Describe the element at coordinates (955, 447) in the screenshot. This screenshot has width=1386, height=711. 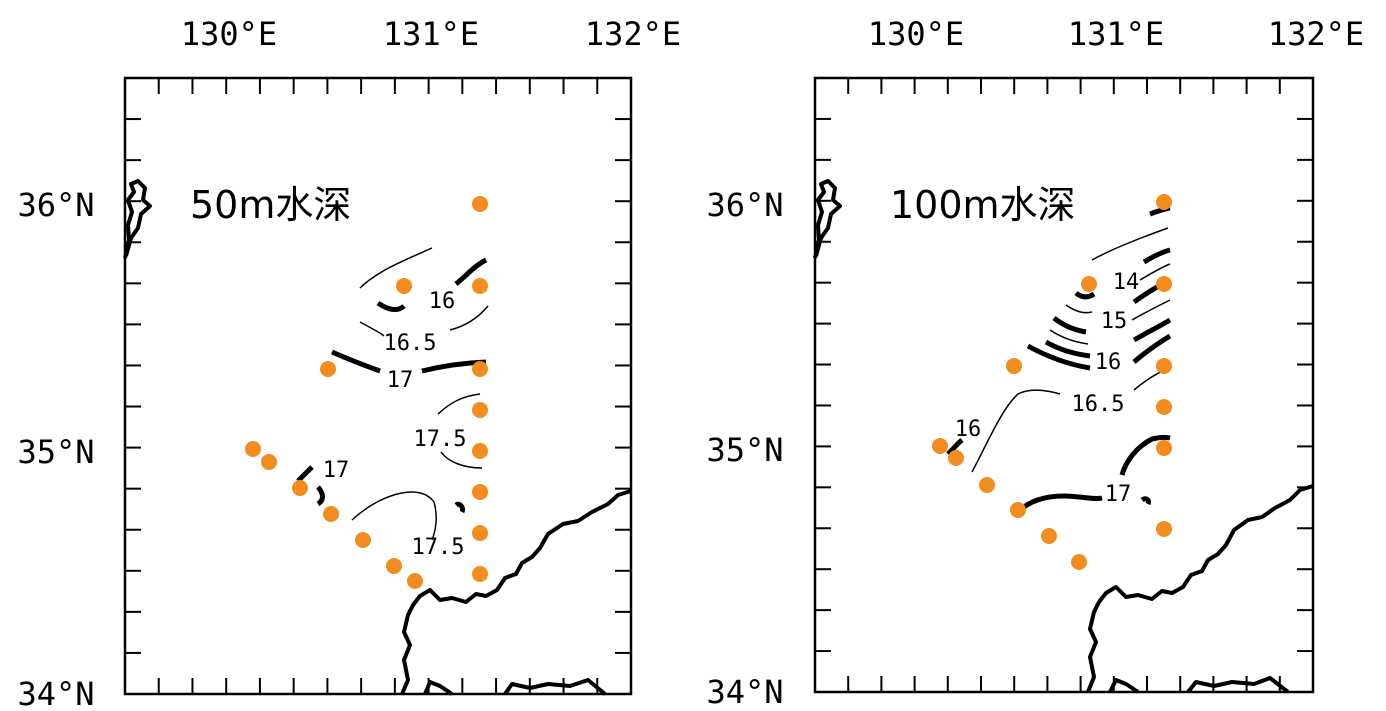
I see `isotherm-16-sw` at that location.